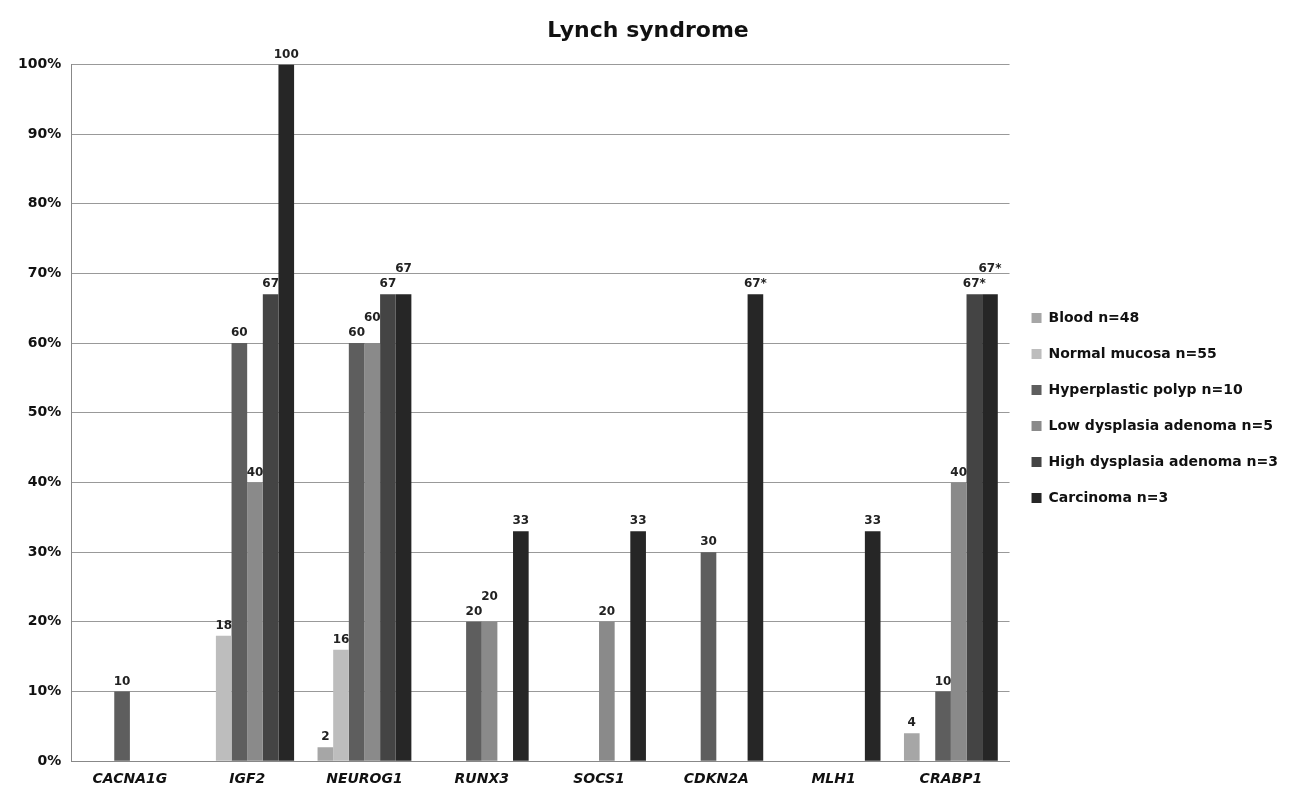  What do you see at coordinates (44, 272) in the screenshot?
I see `y-tick-label: 70%` at bounding box center [44, 272].